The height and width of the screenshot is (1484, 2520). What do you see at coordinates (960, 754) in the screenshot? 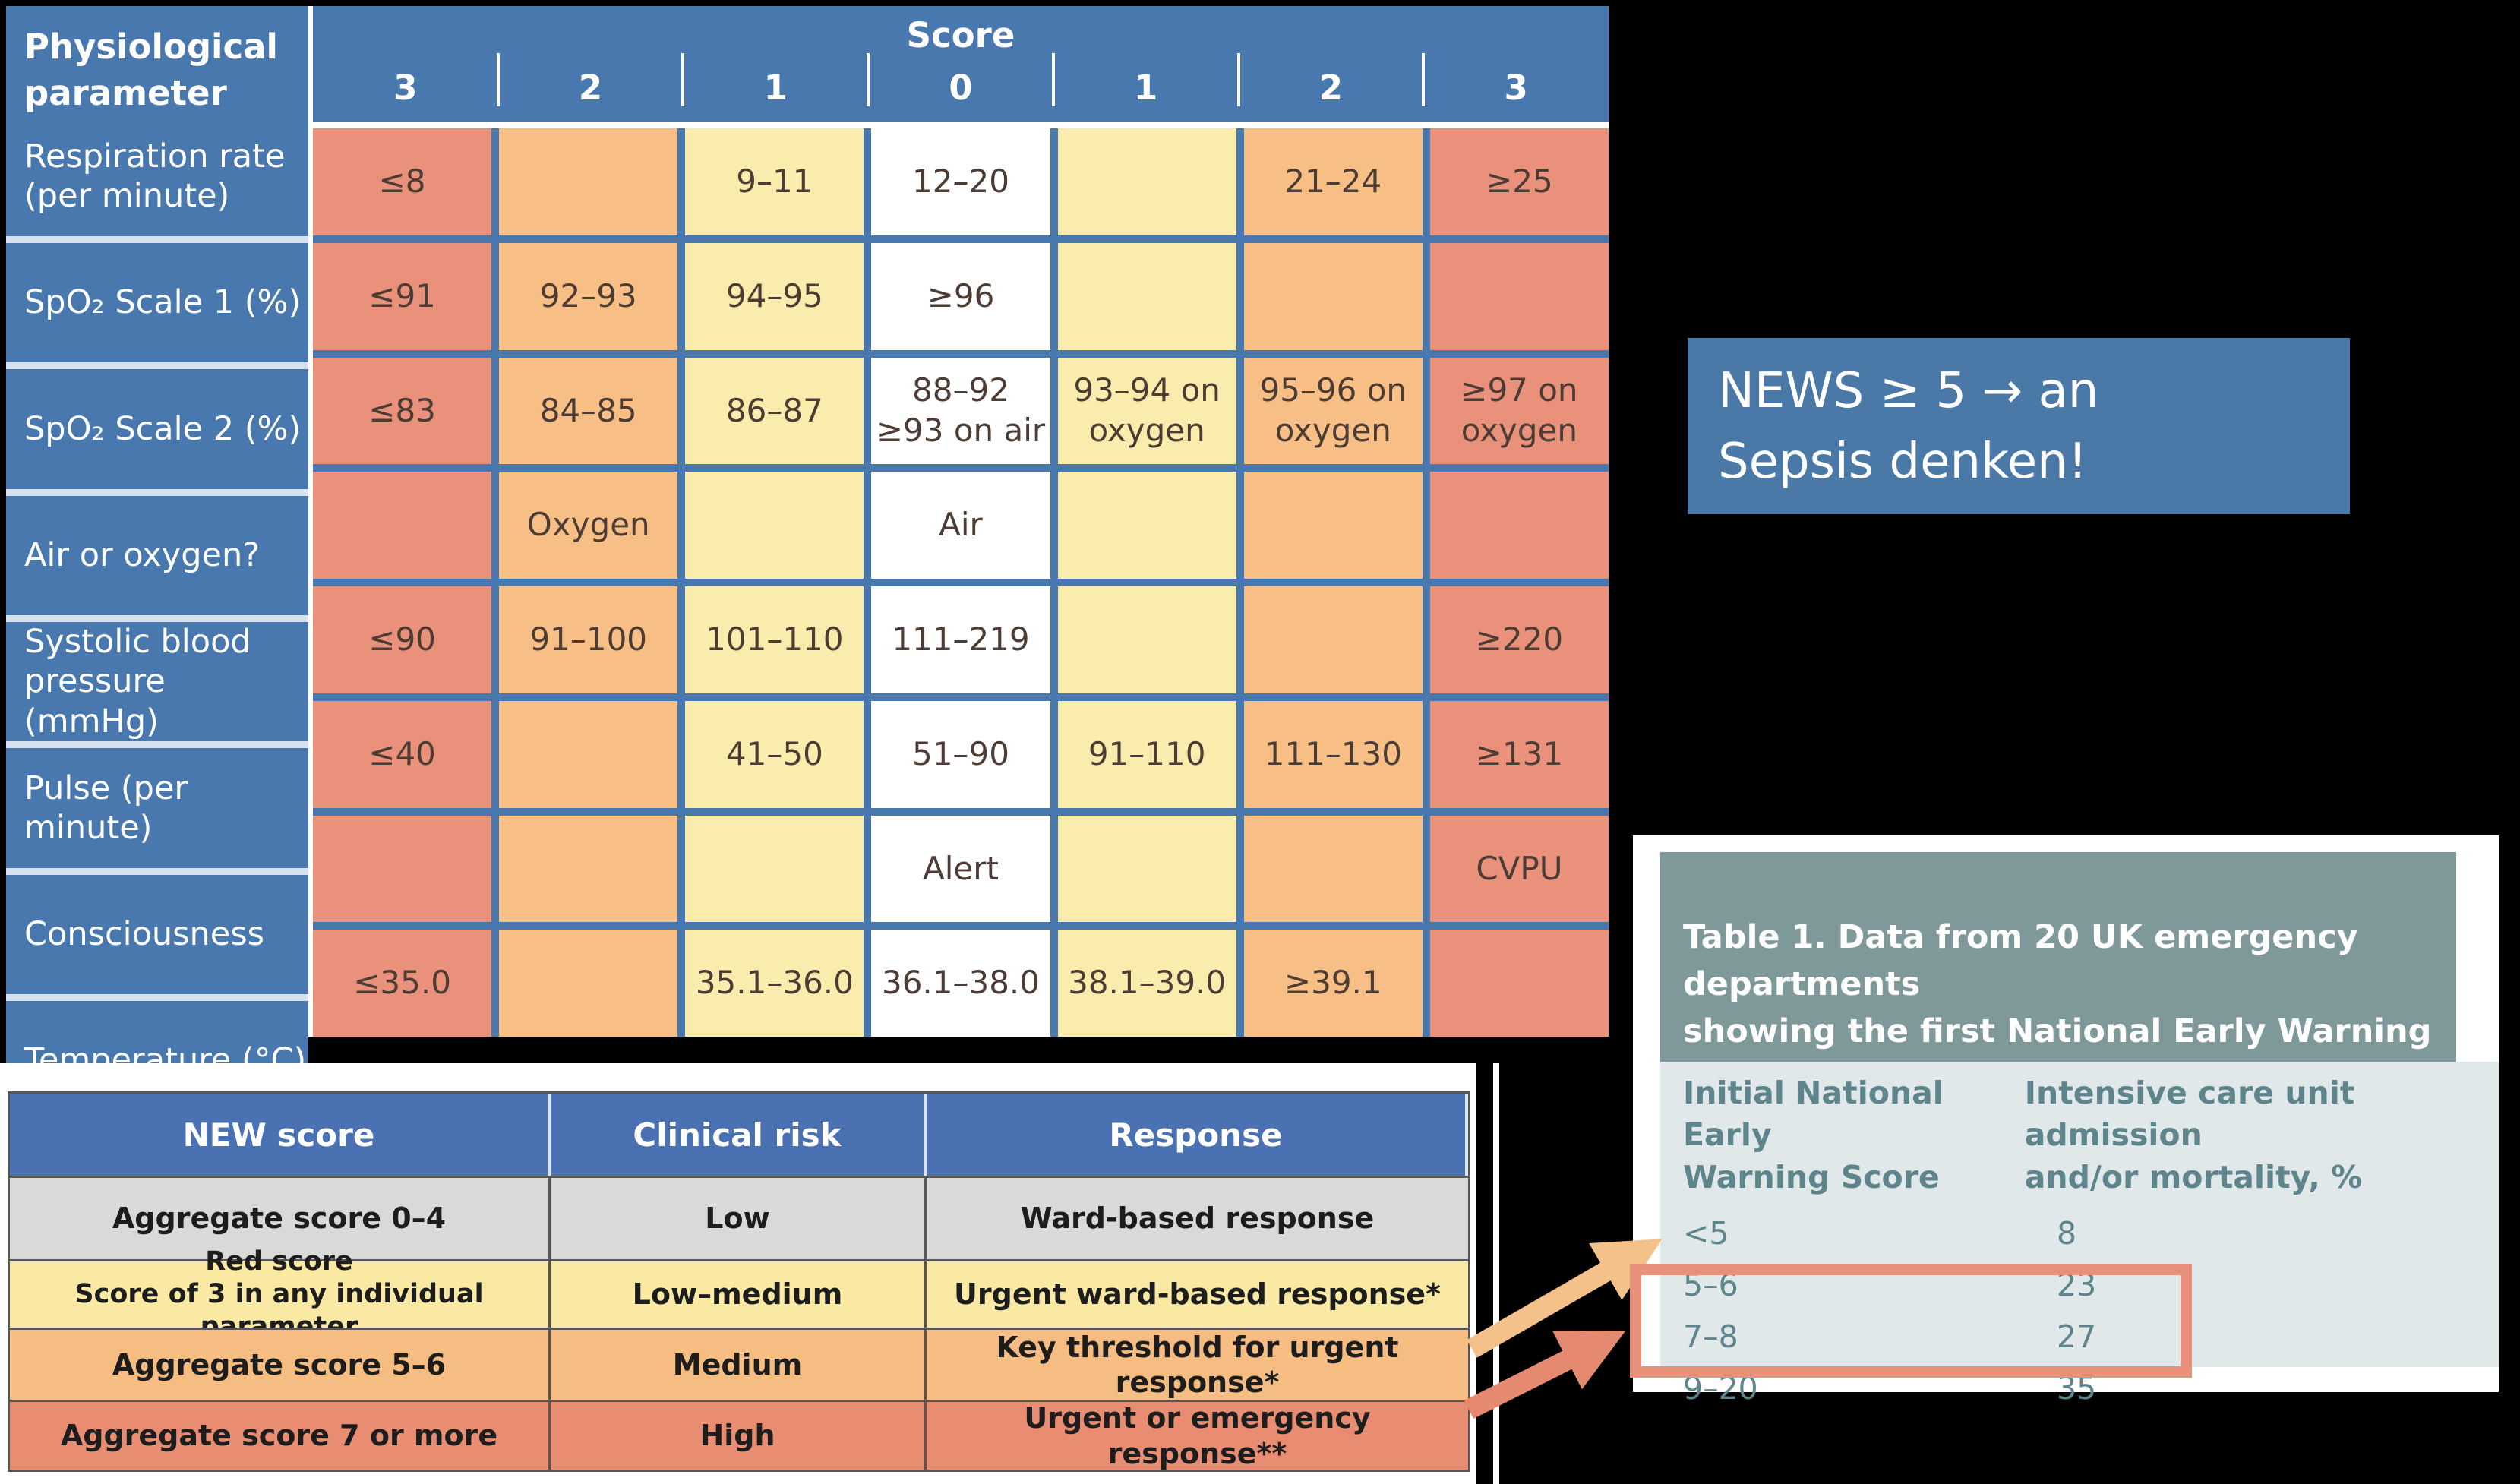
I see `news-cell: 51–90` at bounding box center [960, 754].